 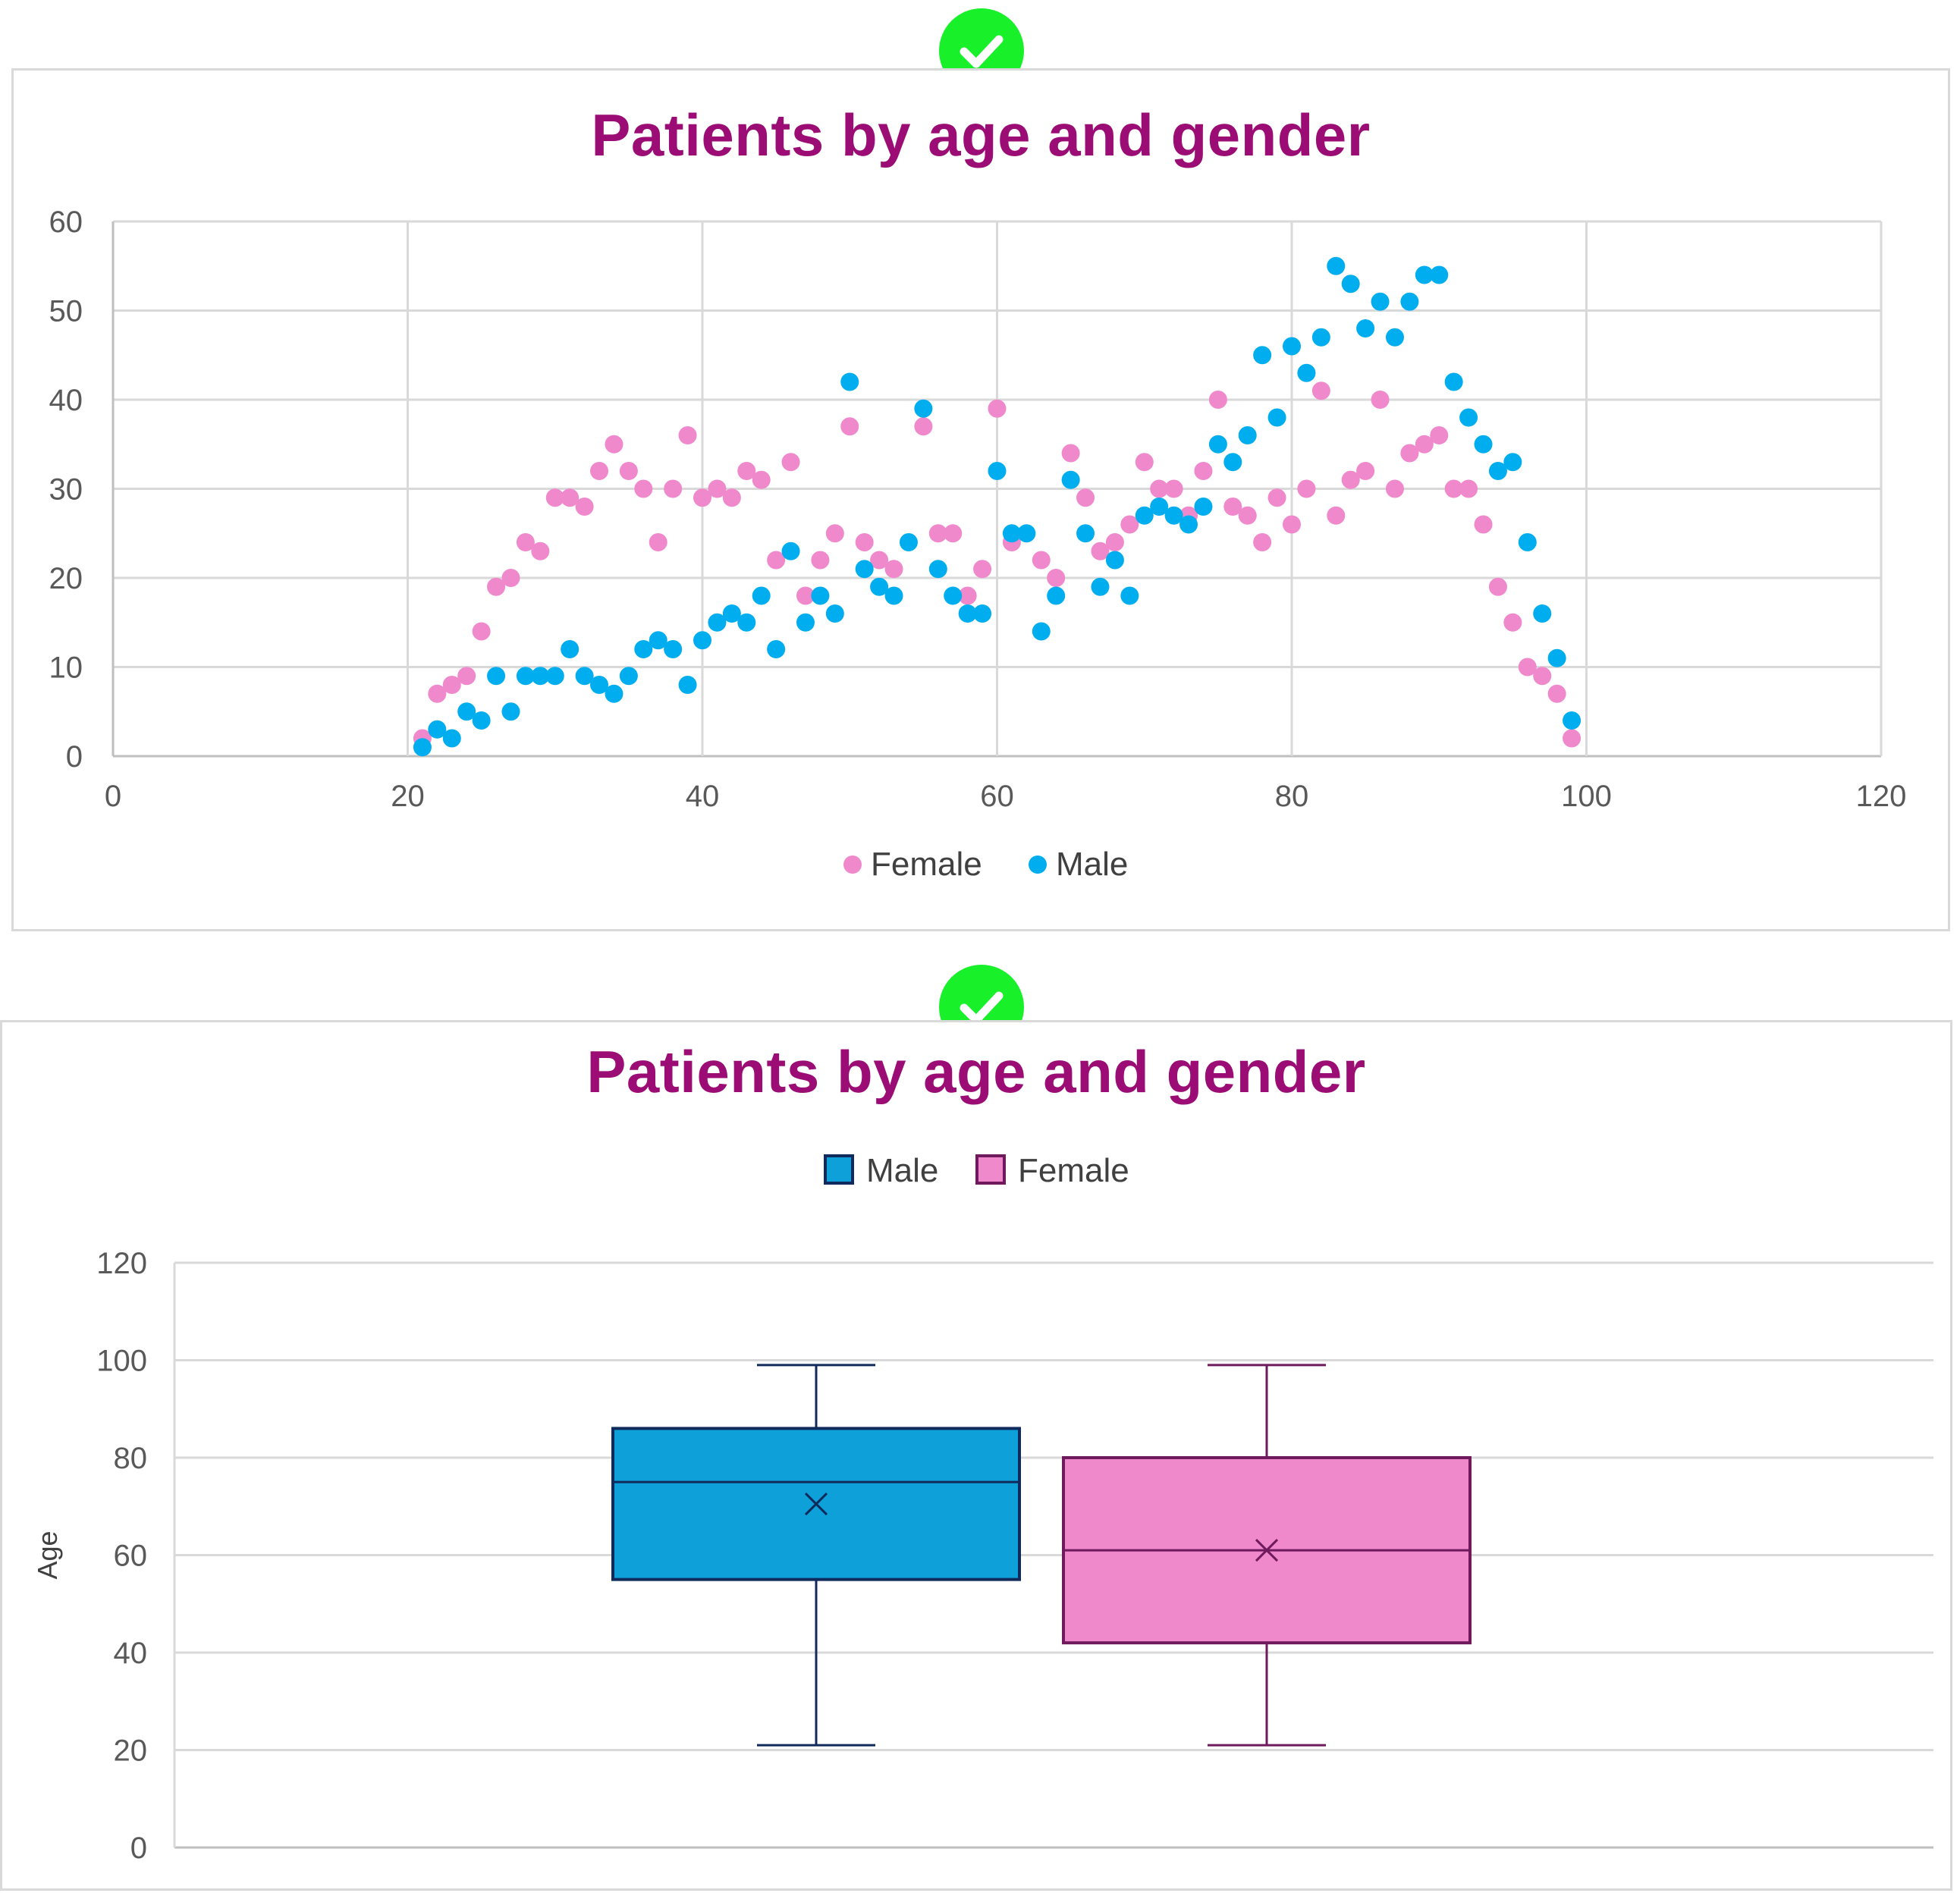 What do you see at coordinates (1038, 865) in the screenshot?
I see `legend-marker-male` at bounding box center [1038, 865].